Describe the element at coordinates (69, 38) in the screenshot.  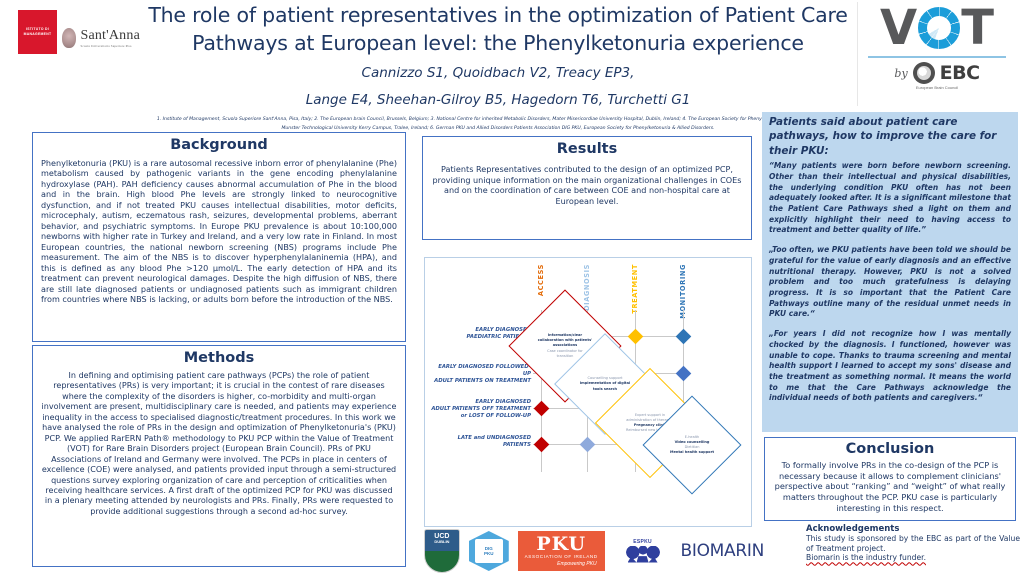
I see `santanna-crest-icon` at that location.